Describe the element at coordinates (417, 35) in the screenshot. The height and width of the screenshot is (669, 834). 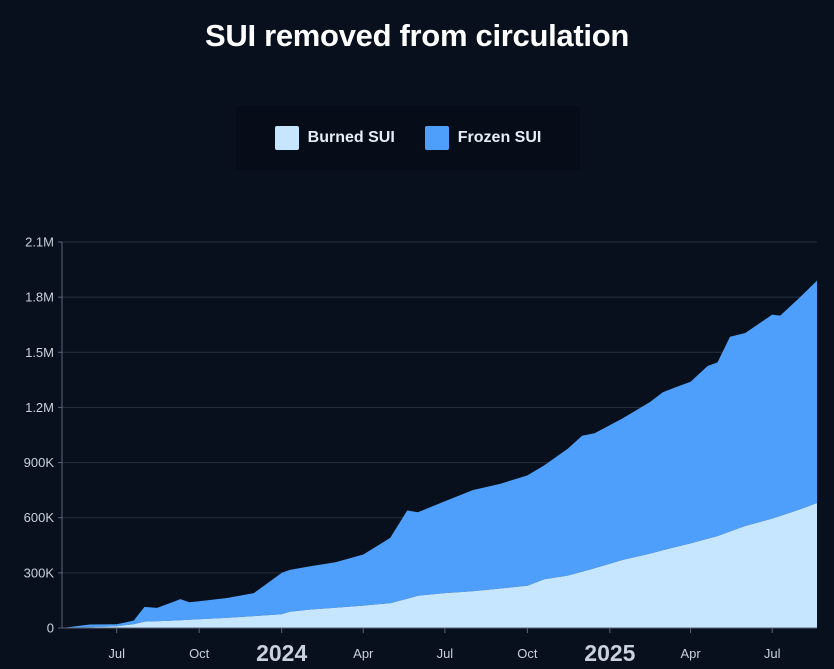
I see `chart-title: SUI removed from circulation` at that location.